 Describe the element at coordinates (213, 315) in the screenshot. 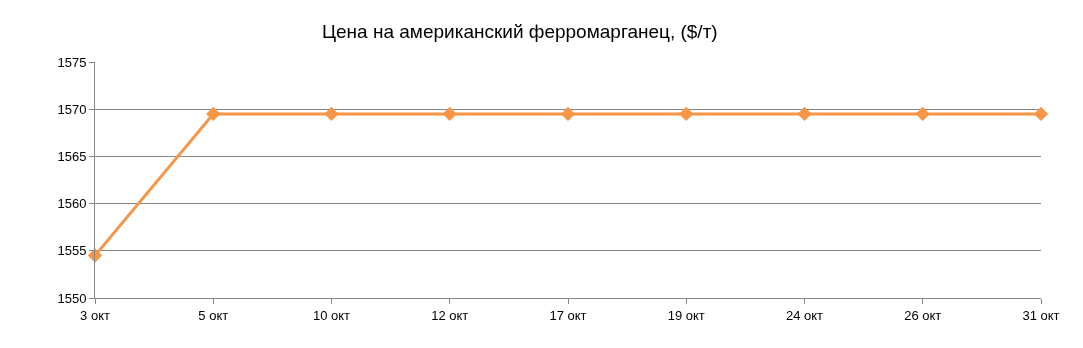

I see `x-tick-label: 5 окт` at that location.